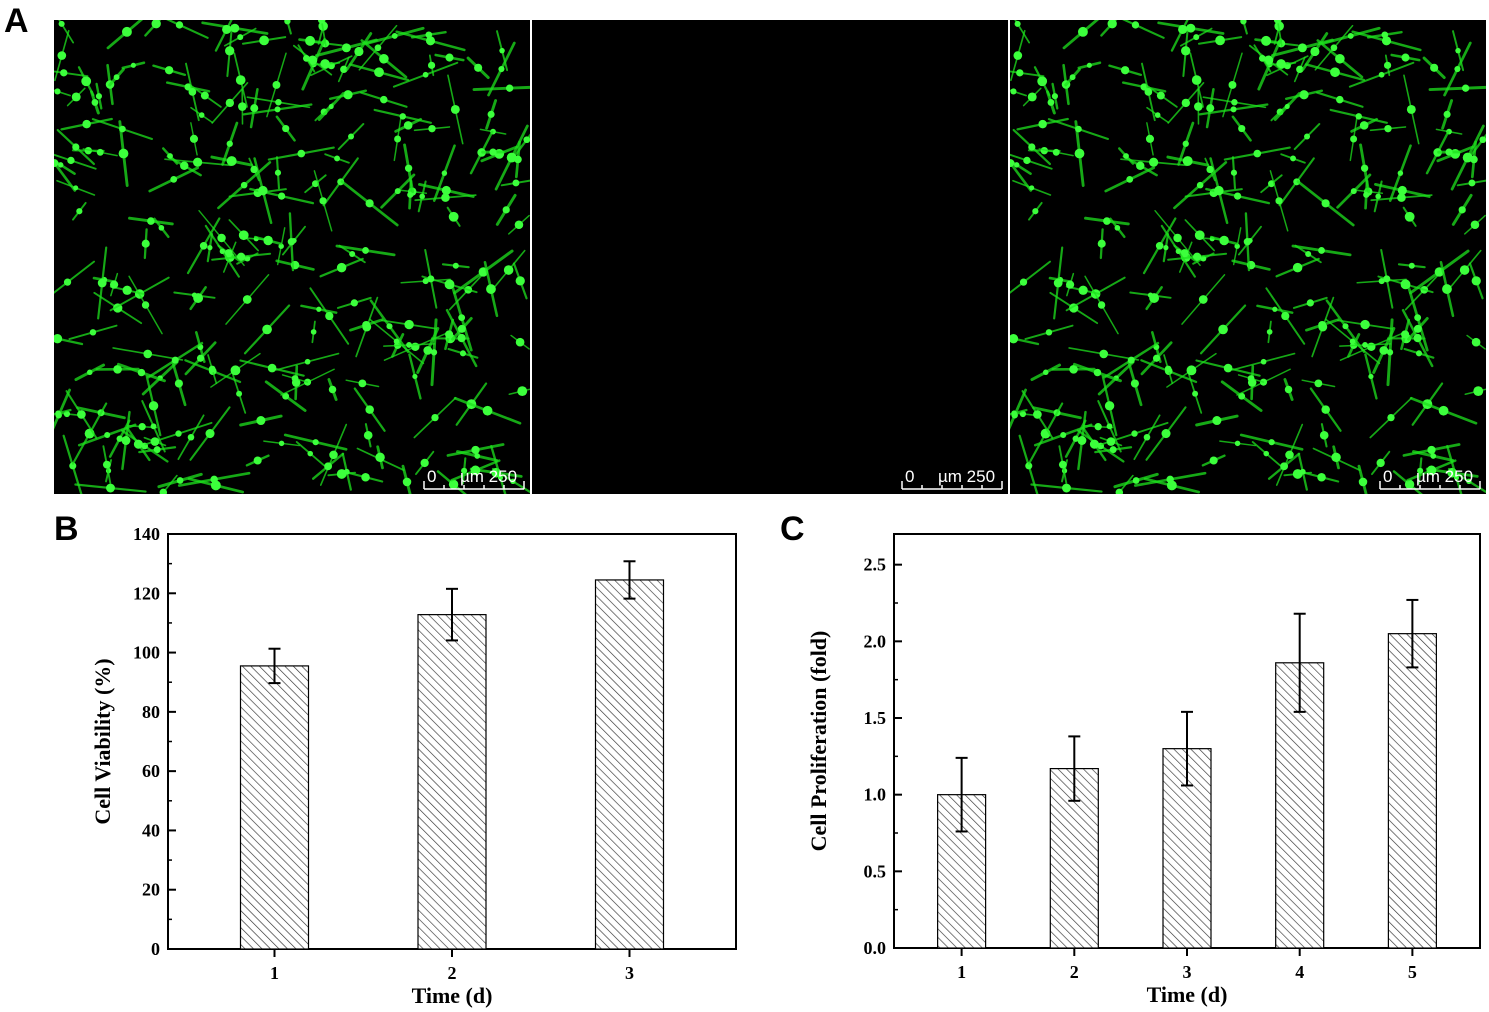 Image resolution: width=1489 pixels, height=1012 pixels. Describe the element at coordinates (1248, 257) in the screenshot. I see `micrograph-3: 0 µm 250` at that location.